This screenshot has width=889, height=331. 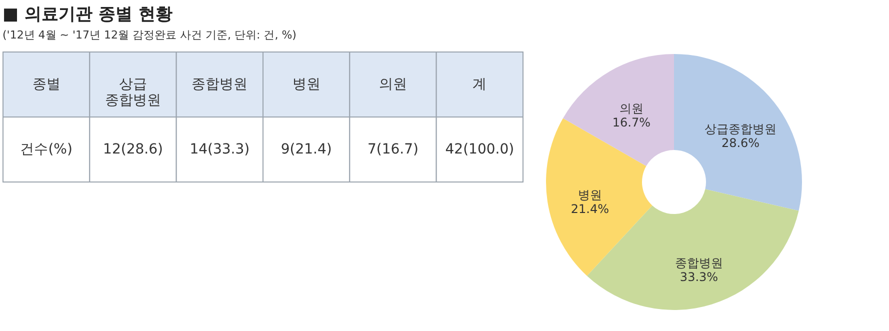 What do you see at coordinates (740, 129) in the screenshot?
I see `slice-label: 상급종합병원` at bounding box center [740, 129].